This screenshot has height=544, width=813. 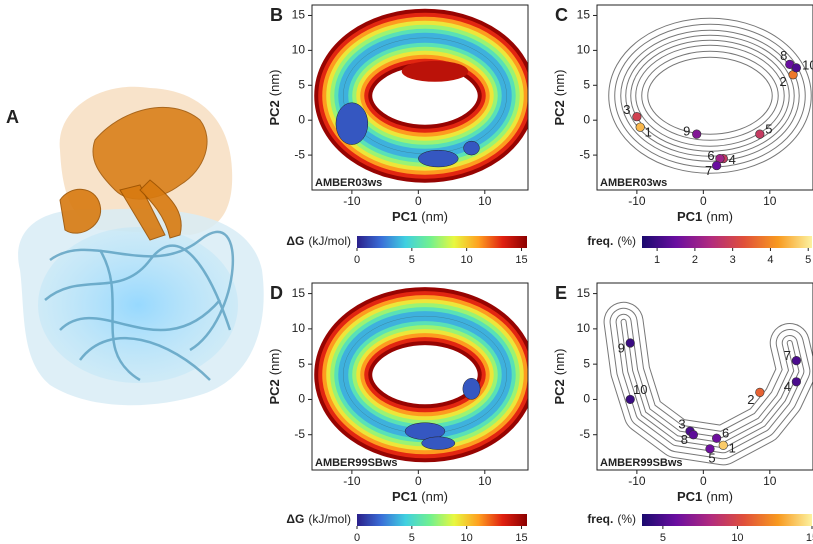 I want to click on colorbar-tick-label: 0, so click(x=357, y=538).